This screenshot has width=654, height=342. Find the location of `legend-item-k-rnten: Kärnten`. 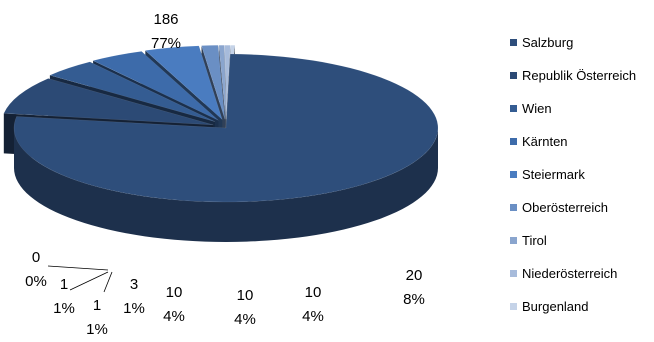

legend-item-k-rnten: Kärnten is located at coordinates (539, 141).